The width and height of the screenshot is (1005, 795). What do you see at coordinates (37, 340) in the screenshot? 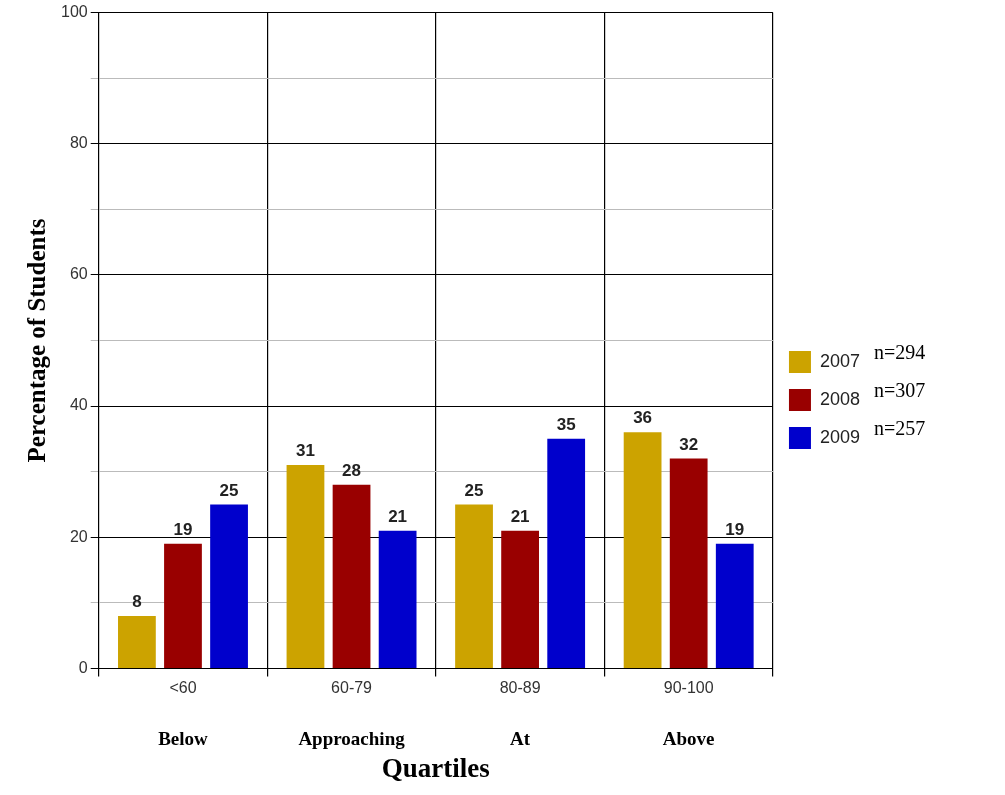
I see `y-axis-title: Percentage of Students` at bounding box center [37, 340].